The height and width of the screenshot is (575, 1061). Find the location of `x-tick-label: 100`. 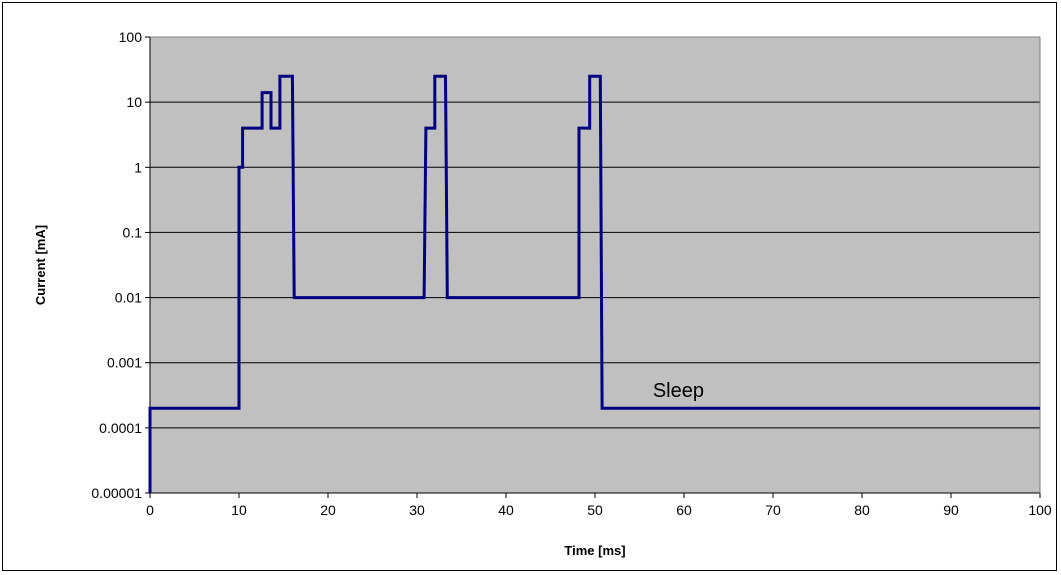

x-tick-label: 100 is located at coordinates (1040, 510).